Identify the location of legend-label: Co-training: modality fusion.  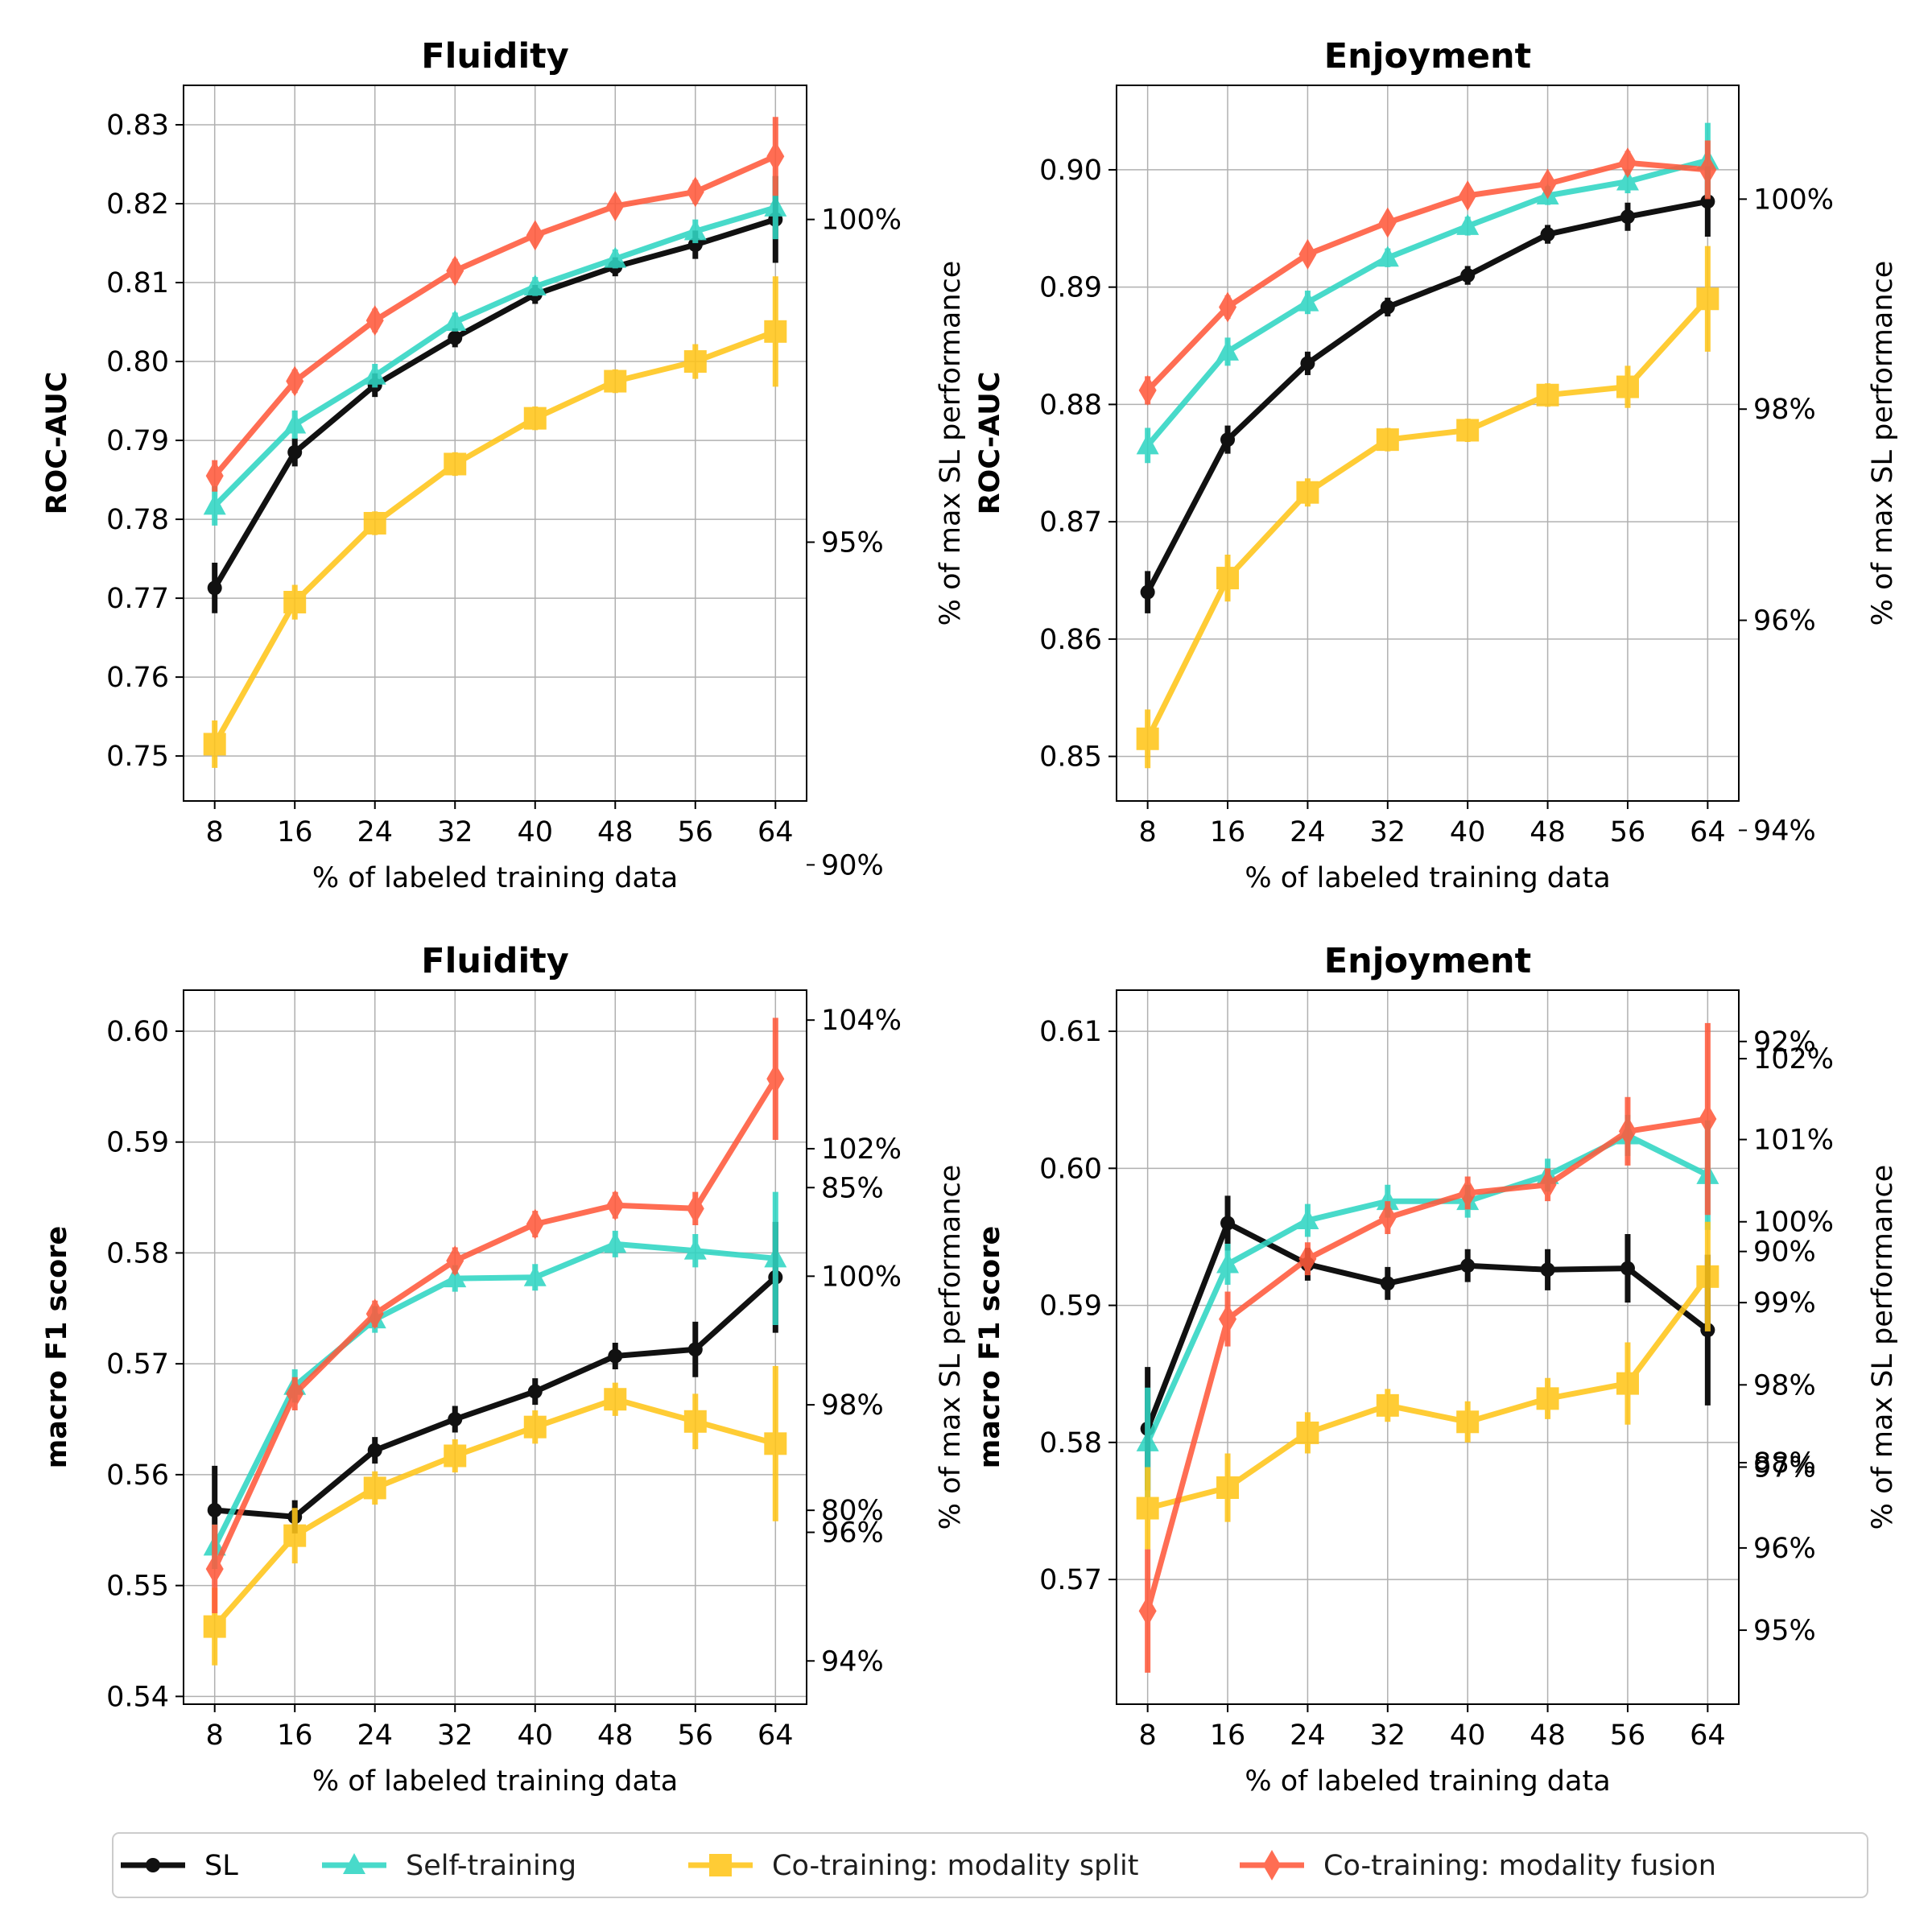
(1519, 1866).